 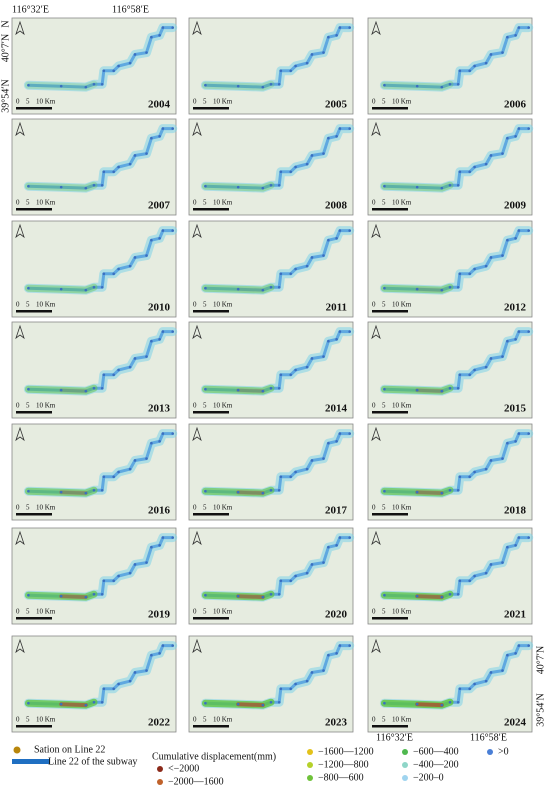 What do you see at coordinates (336, 615) in the screenshot?
I see `year-label: 2020` at bounding box center [336, 615].